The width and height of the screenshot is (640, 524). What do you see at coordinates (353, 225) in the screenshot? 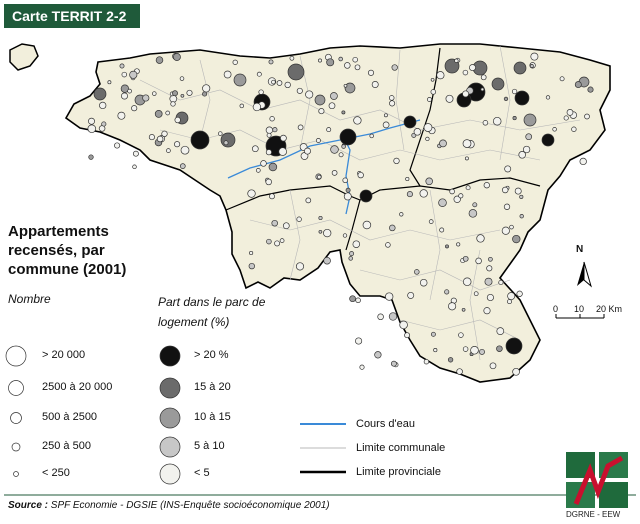
I see `province-boundary` at bounding box center [353, 225].